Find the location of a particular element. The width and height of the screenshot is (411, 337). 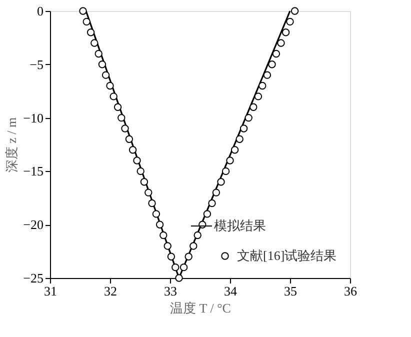

x-tick-label: 34 is located at coordinates (231, 291).